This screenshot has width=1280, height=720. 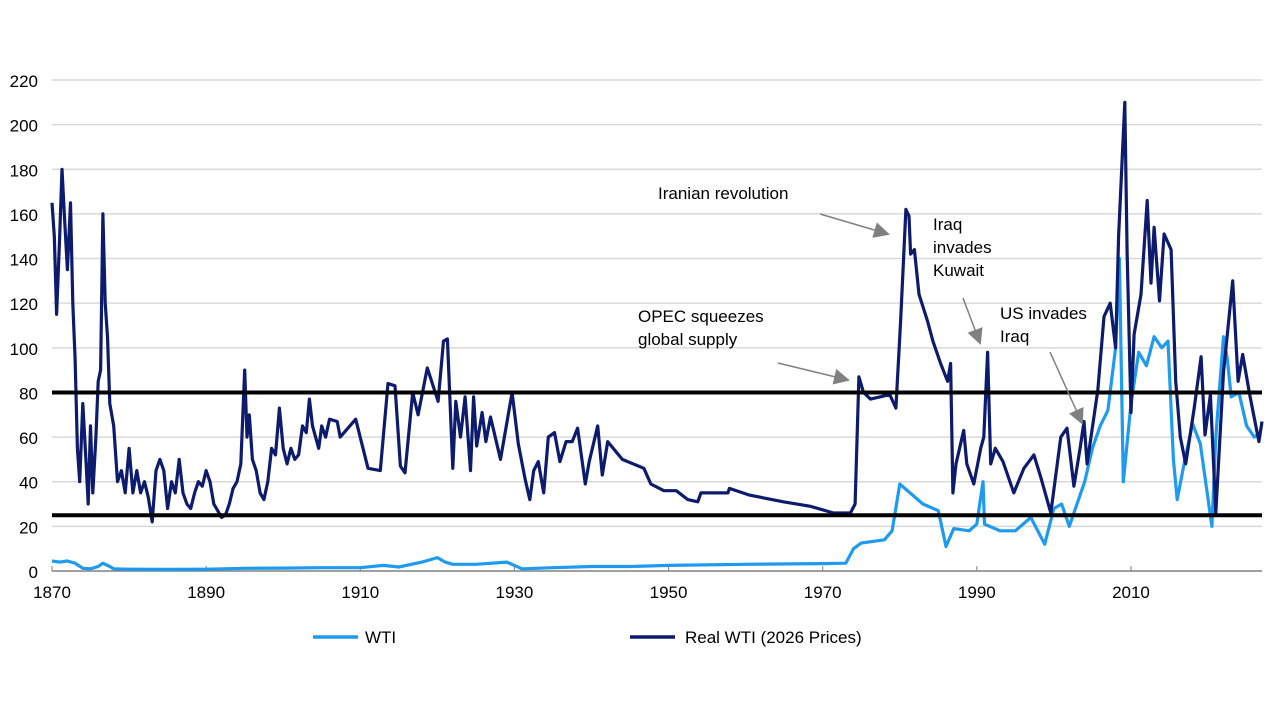 What do you see at coordinates (24, 170) in the screenshot?
I see `y-tick-label: 180` at bounding box center [24, 170].